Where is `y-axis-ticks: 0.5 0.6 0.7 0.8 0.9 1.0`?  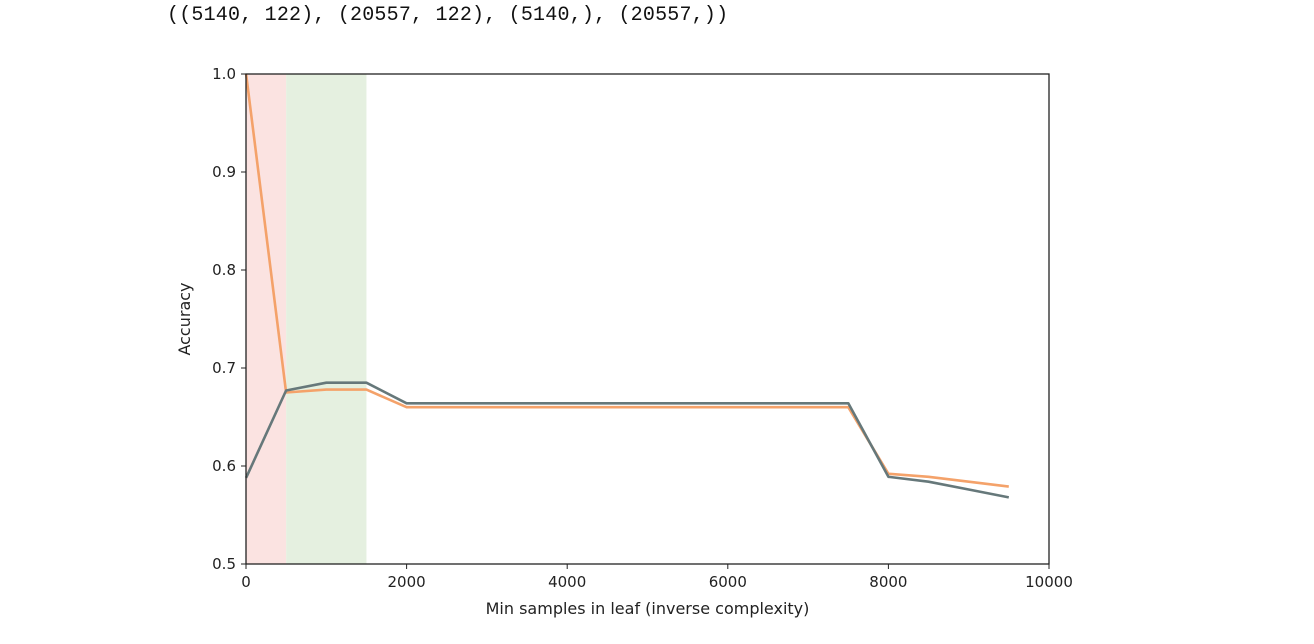 y-axis-ticks: 0.5 0.6 0.7 0.8 0.9 1.0 is located at coordinates (229, 319).